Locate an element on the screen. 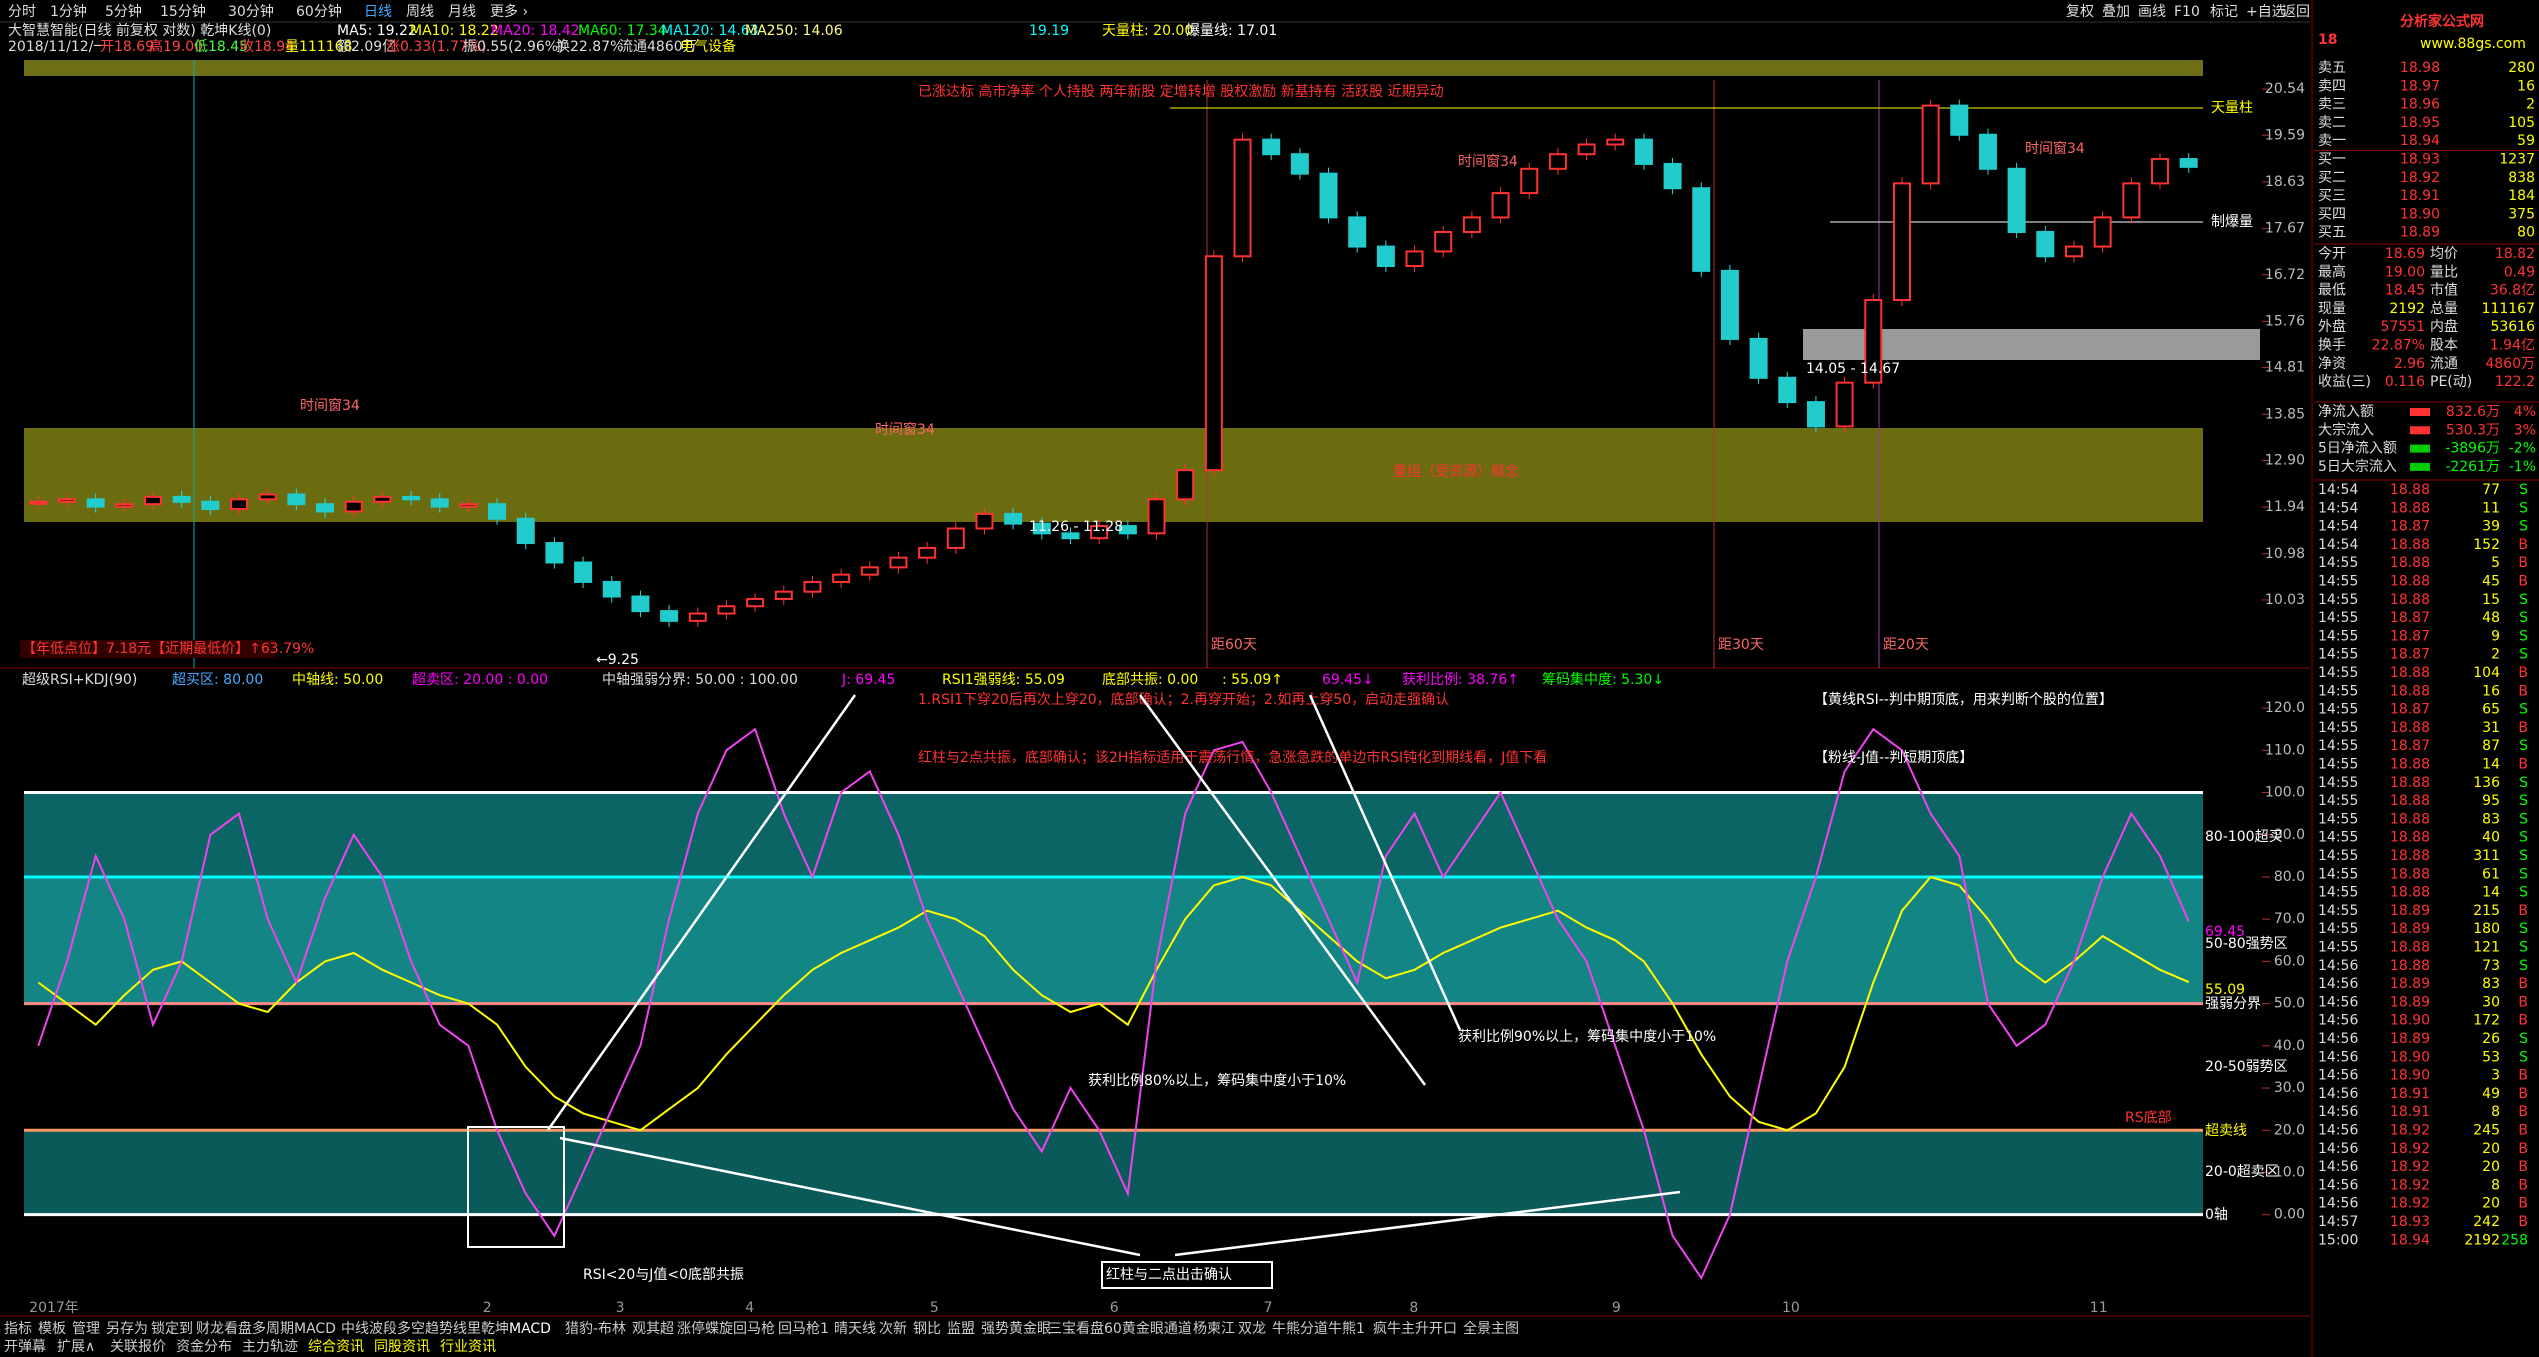 Image resolution: width=2539 pixels, height=1357 pixels. period-tab: 月线 is located at coordinates (462, 12).